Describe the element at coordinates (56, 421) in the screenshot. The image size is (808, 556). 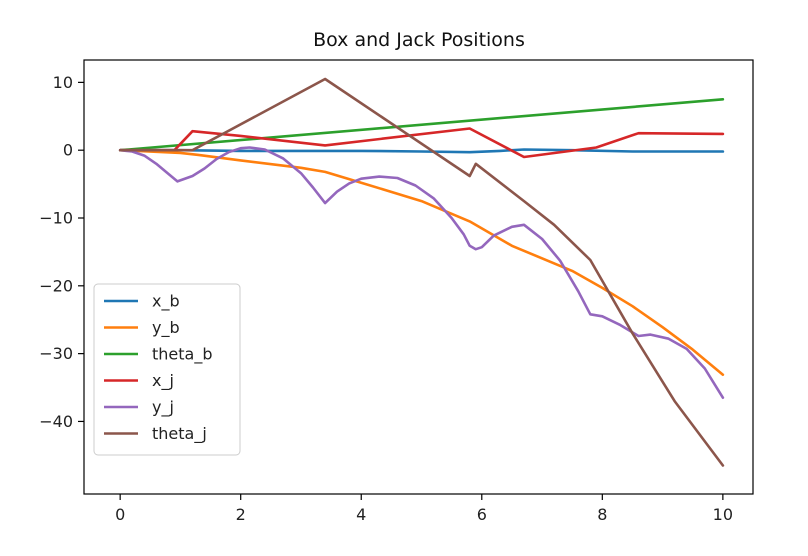
I see `y-tick-label: −40` at that location.